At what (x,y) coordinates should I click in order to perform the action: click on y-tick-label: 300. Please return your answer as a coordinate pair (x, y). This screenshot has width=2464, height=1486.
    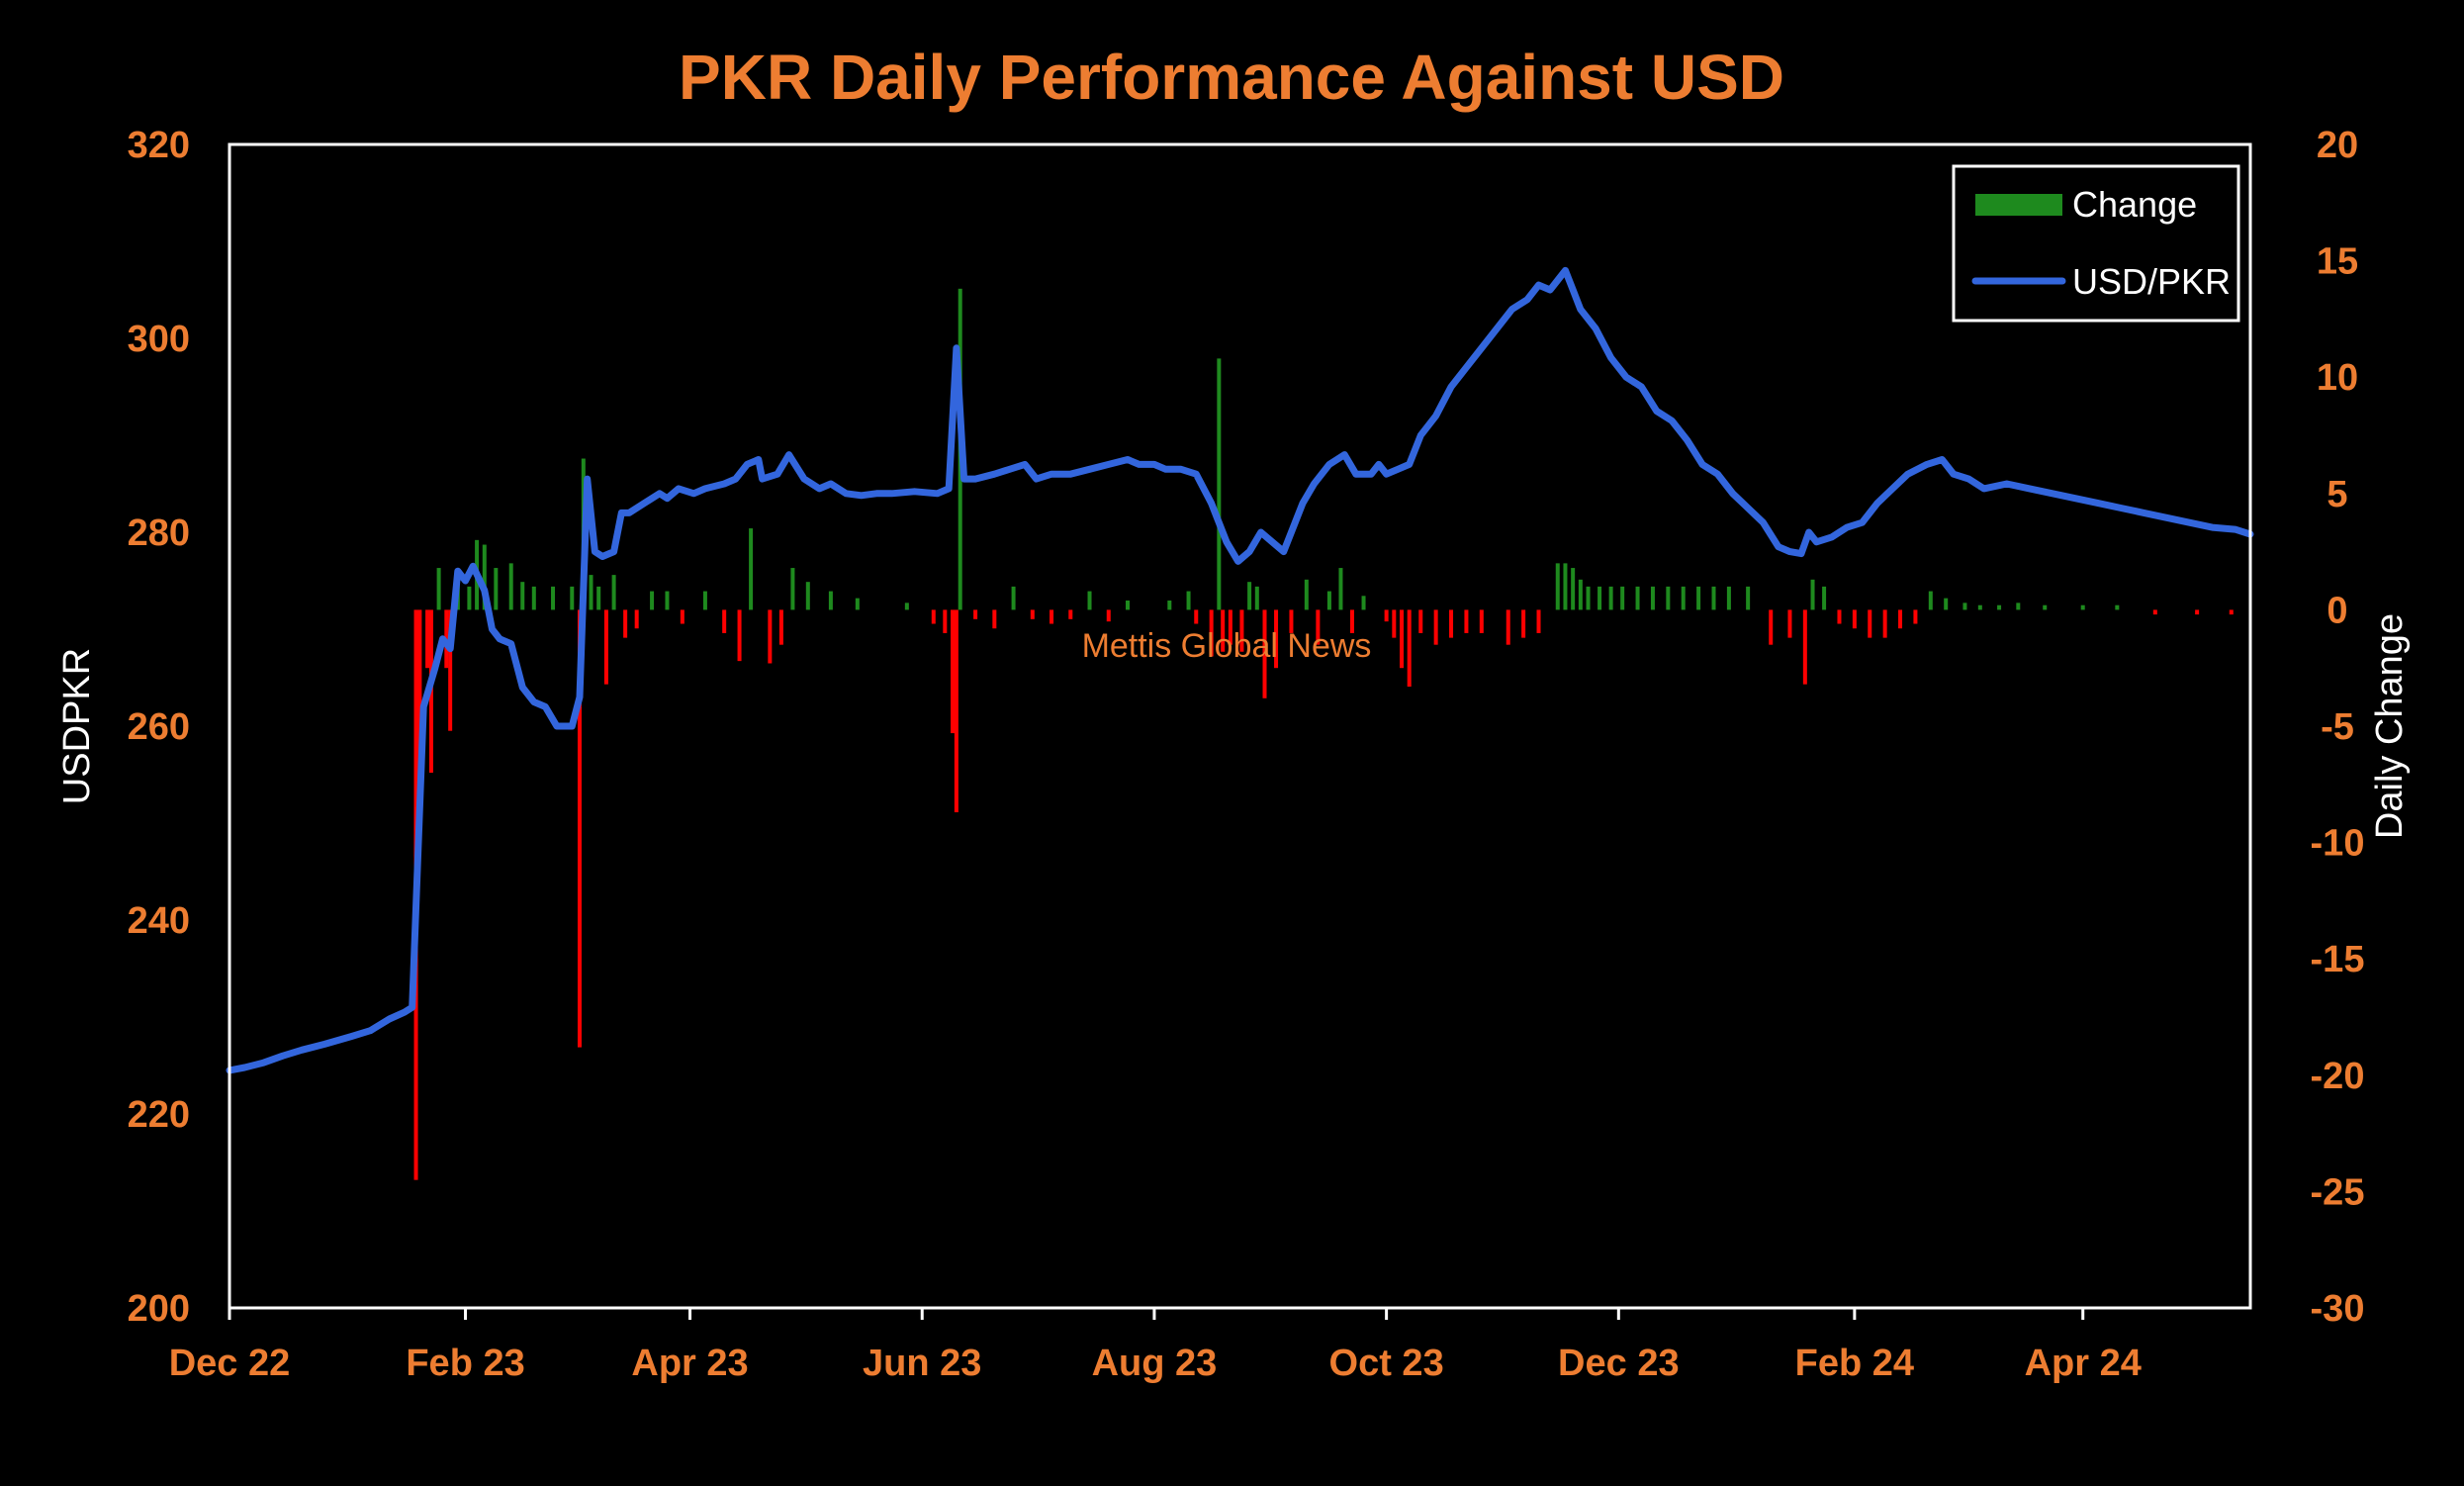
    Looking at the image, I should click on (159, 339).